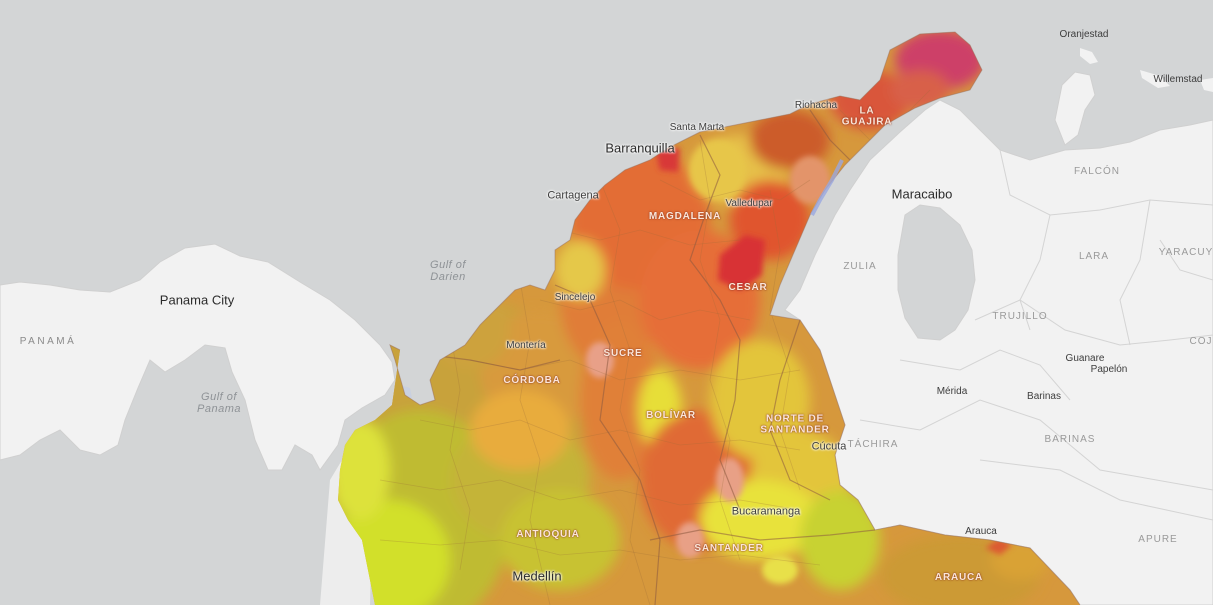 This screenshot has width=1213, height=605. I want to click on city-label-papelon: Papelón, so click(1109, 369).